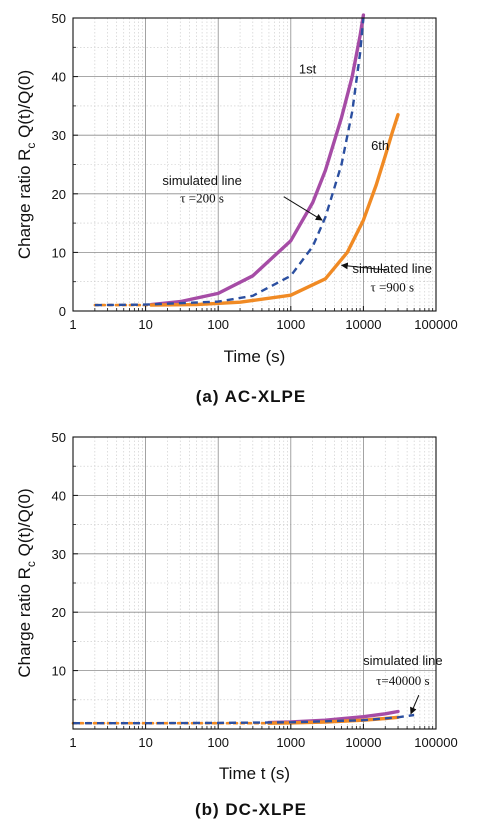 This screenshot has height=823, width=502. I want to click on annotation-tau: τ =200 s, so click(202, 198).